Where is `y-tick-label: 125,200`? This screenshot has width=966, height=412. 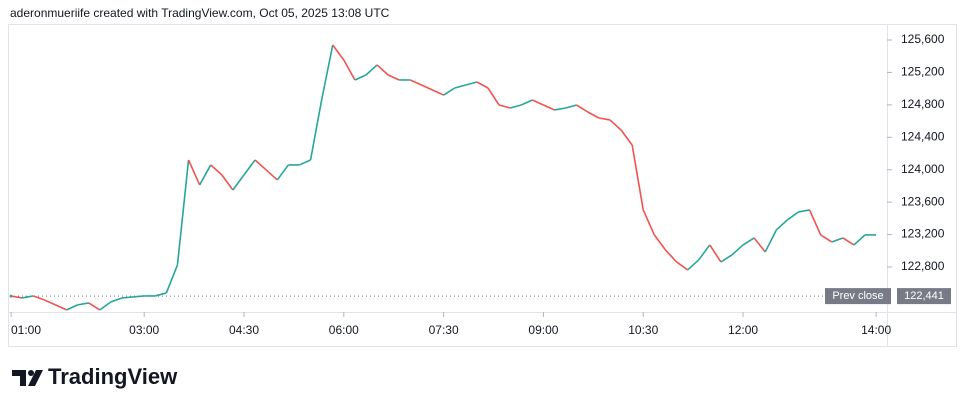 y-tick-label: 125,200 is located at coordinates (923, 72).